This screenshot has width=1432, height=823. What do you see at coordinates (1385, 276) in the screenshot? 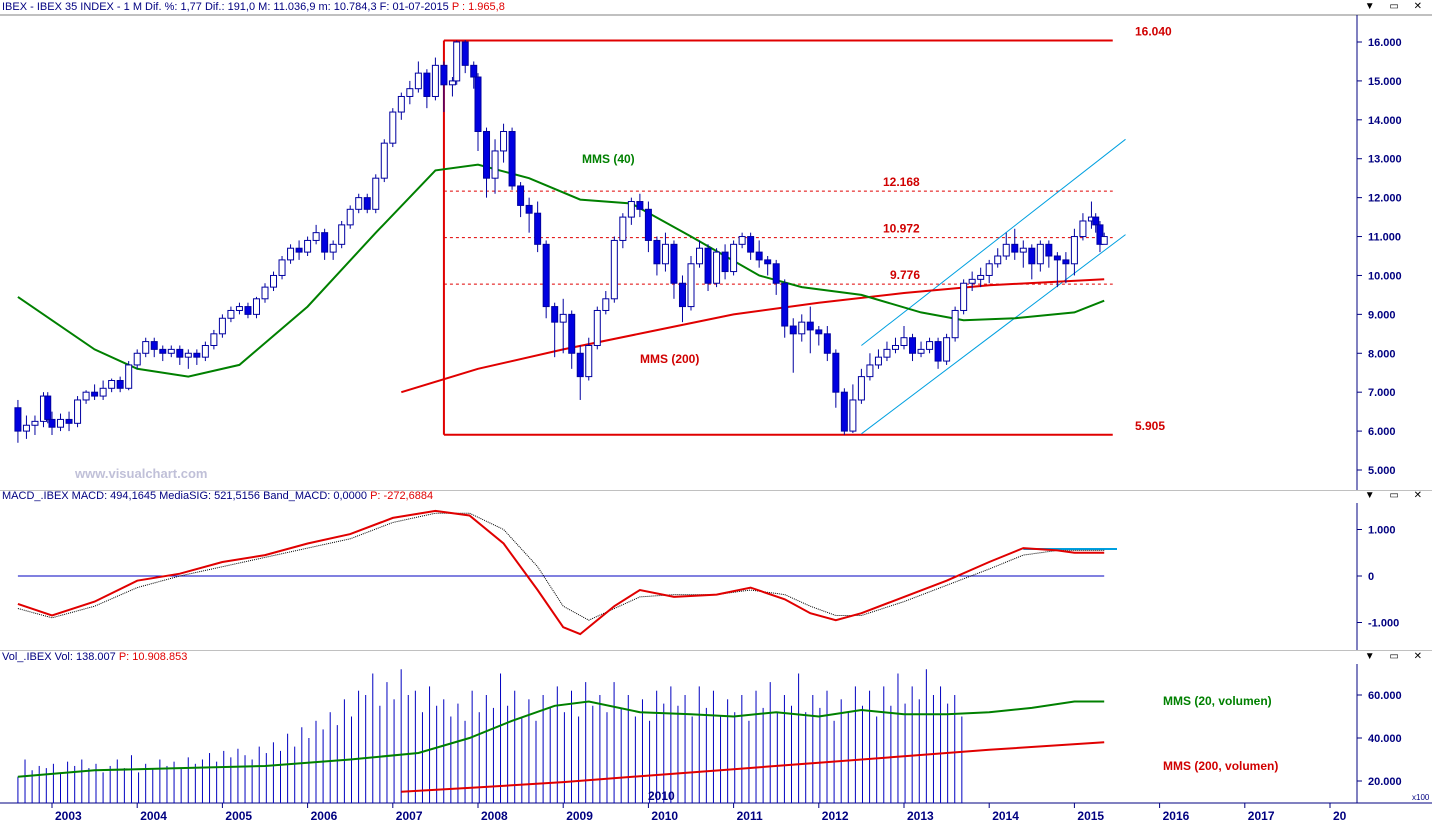
I see `price-y-tick-label: 10.000` at bounding box center [1385, 276].